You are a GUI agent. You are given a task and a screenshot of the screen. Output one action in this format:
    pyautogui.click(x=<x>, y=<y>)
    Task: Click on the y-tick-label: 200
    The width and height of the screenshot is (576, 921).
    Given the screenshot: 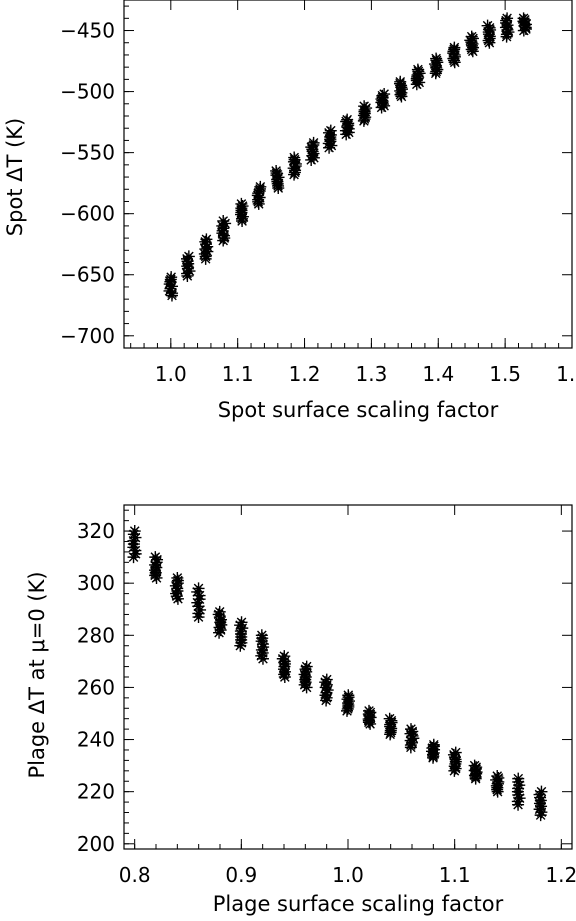 What is the action you would take?
    pyautogui.click(x=96, y=844)
    